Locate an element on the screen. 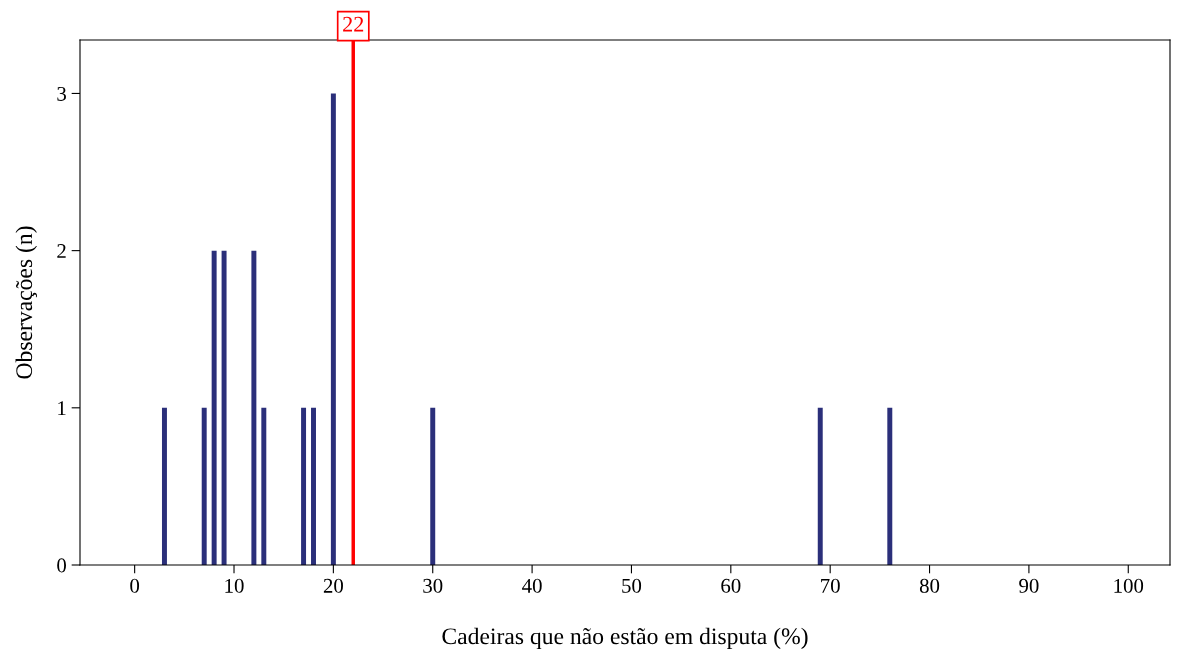 Image resolution: width=1181 pixels, height=667 pixels. x-tick-label: 100 is located at coordinates (1129, 585).